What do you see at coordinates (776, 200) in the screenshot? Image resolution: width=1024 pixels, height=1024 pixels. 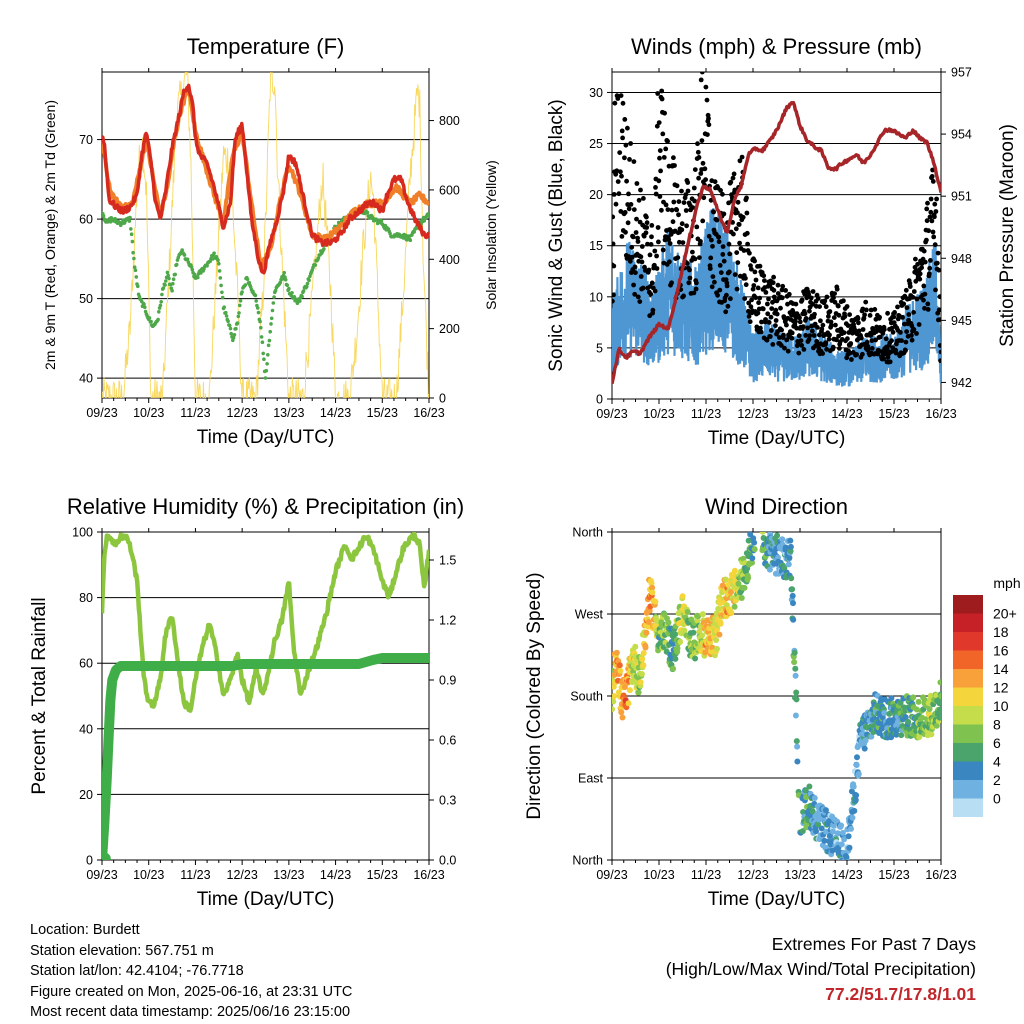 I see `wind-series-group` at bounding box center [776, 200].